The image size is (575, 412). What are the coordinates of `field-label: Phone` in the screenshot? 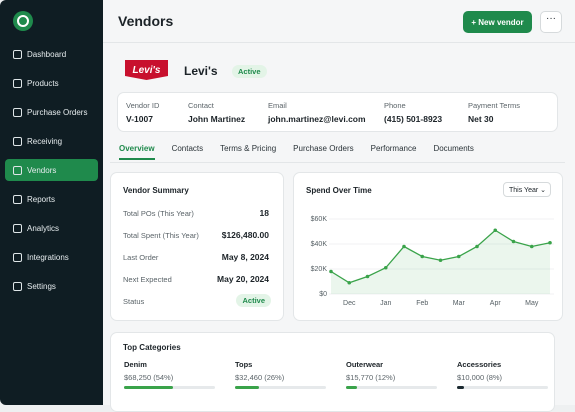 It's located at (395, 105).